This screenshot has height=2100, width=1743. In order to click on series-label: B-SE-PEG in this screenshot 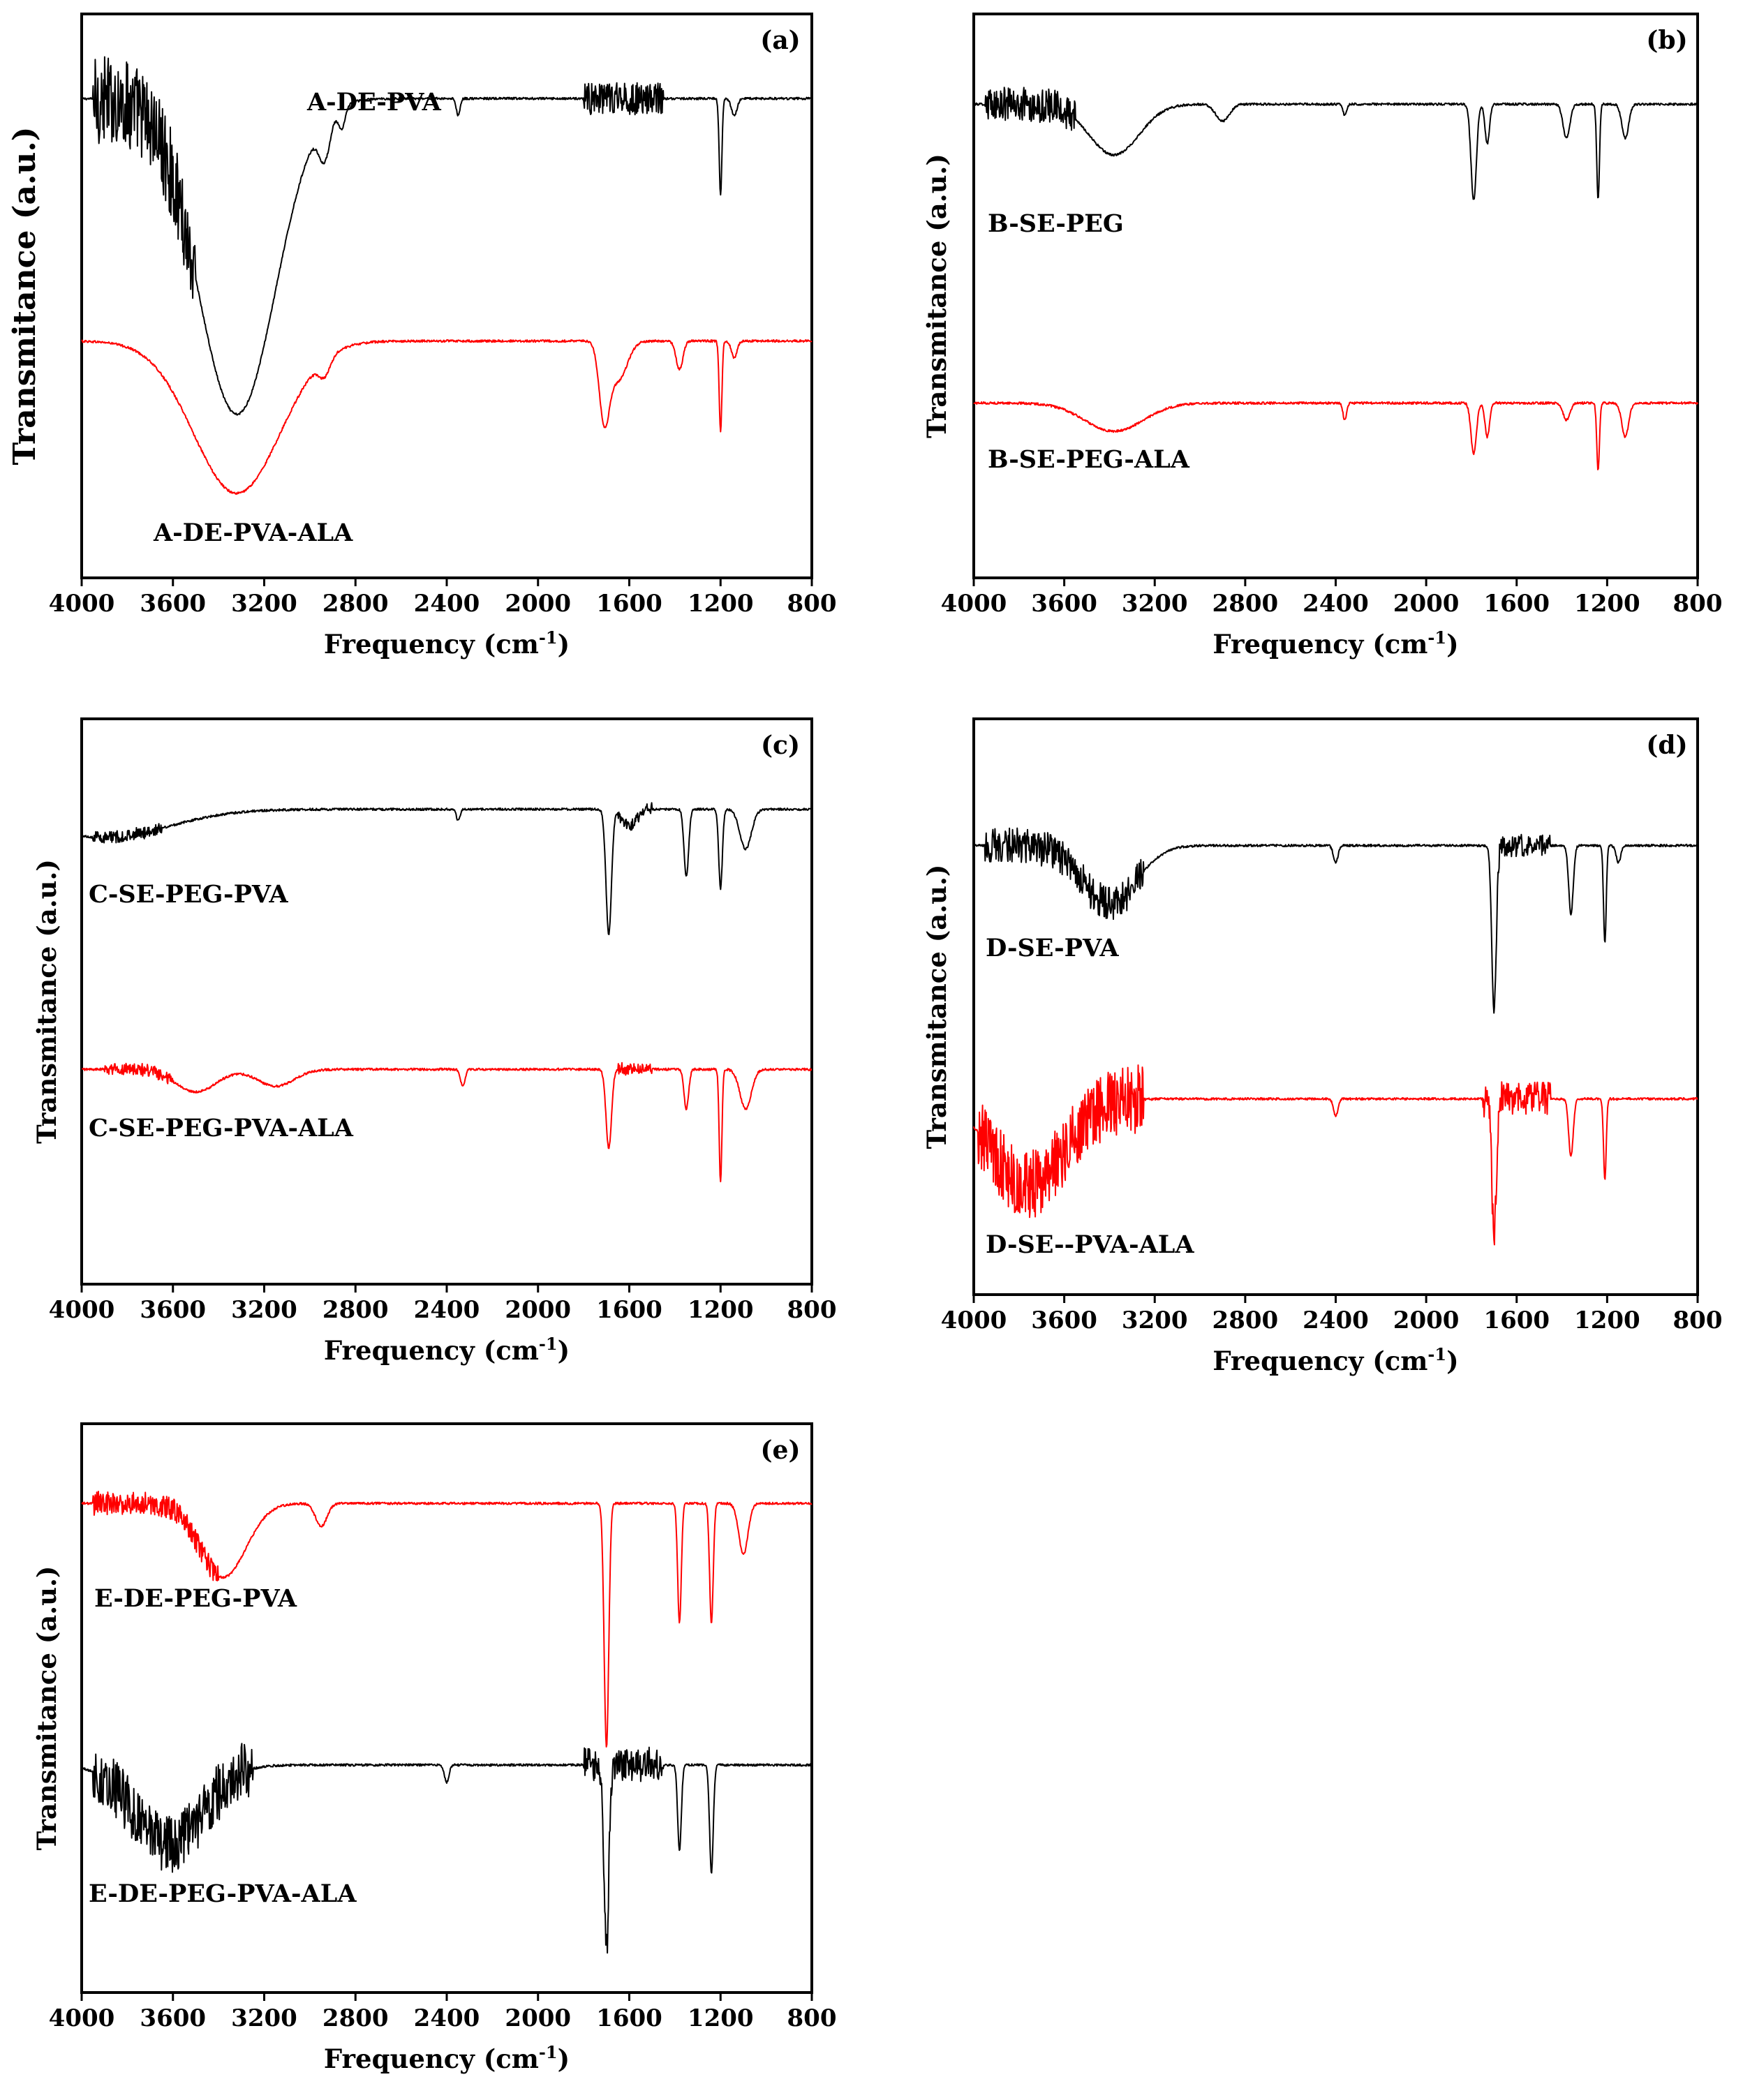, I will do `click(1056, 223)`.